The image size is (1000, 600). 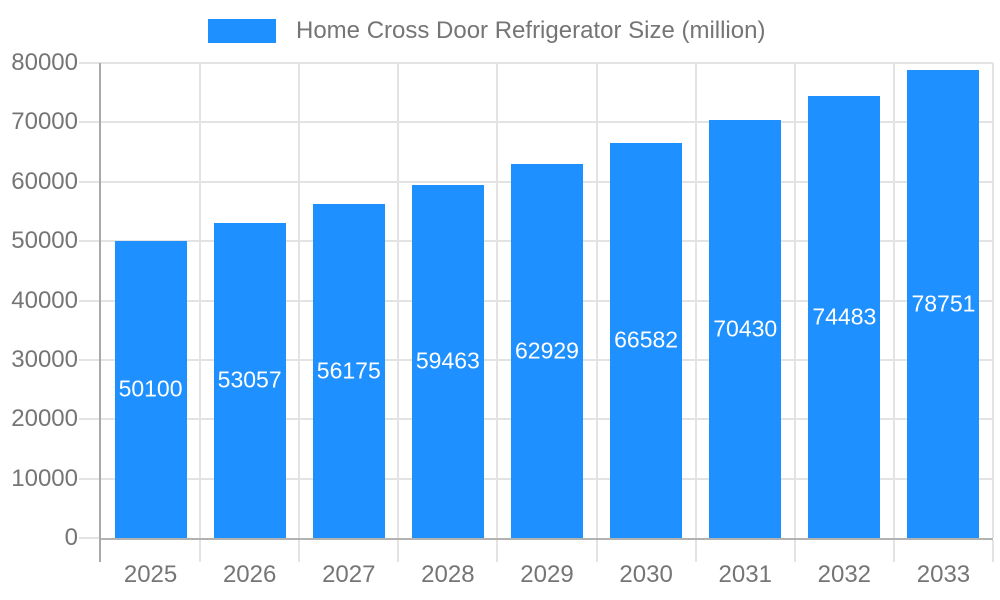 I want to click on bar: 78751, so click(x=943, y=304).